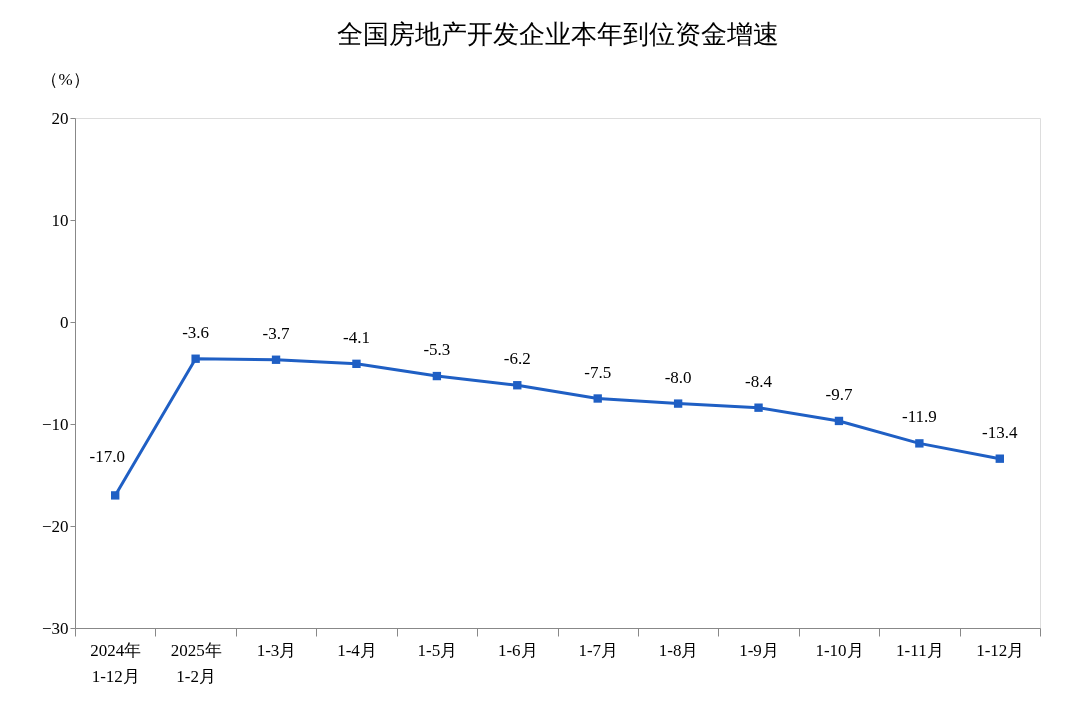 The image size is (1080, 727). I want to click on y-tick-label: 10, so click(60, 220).